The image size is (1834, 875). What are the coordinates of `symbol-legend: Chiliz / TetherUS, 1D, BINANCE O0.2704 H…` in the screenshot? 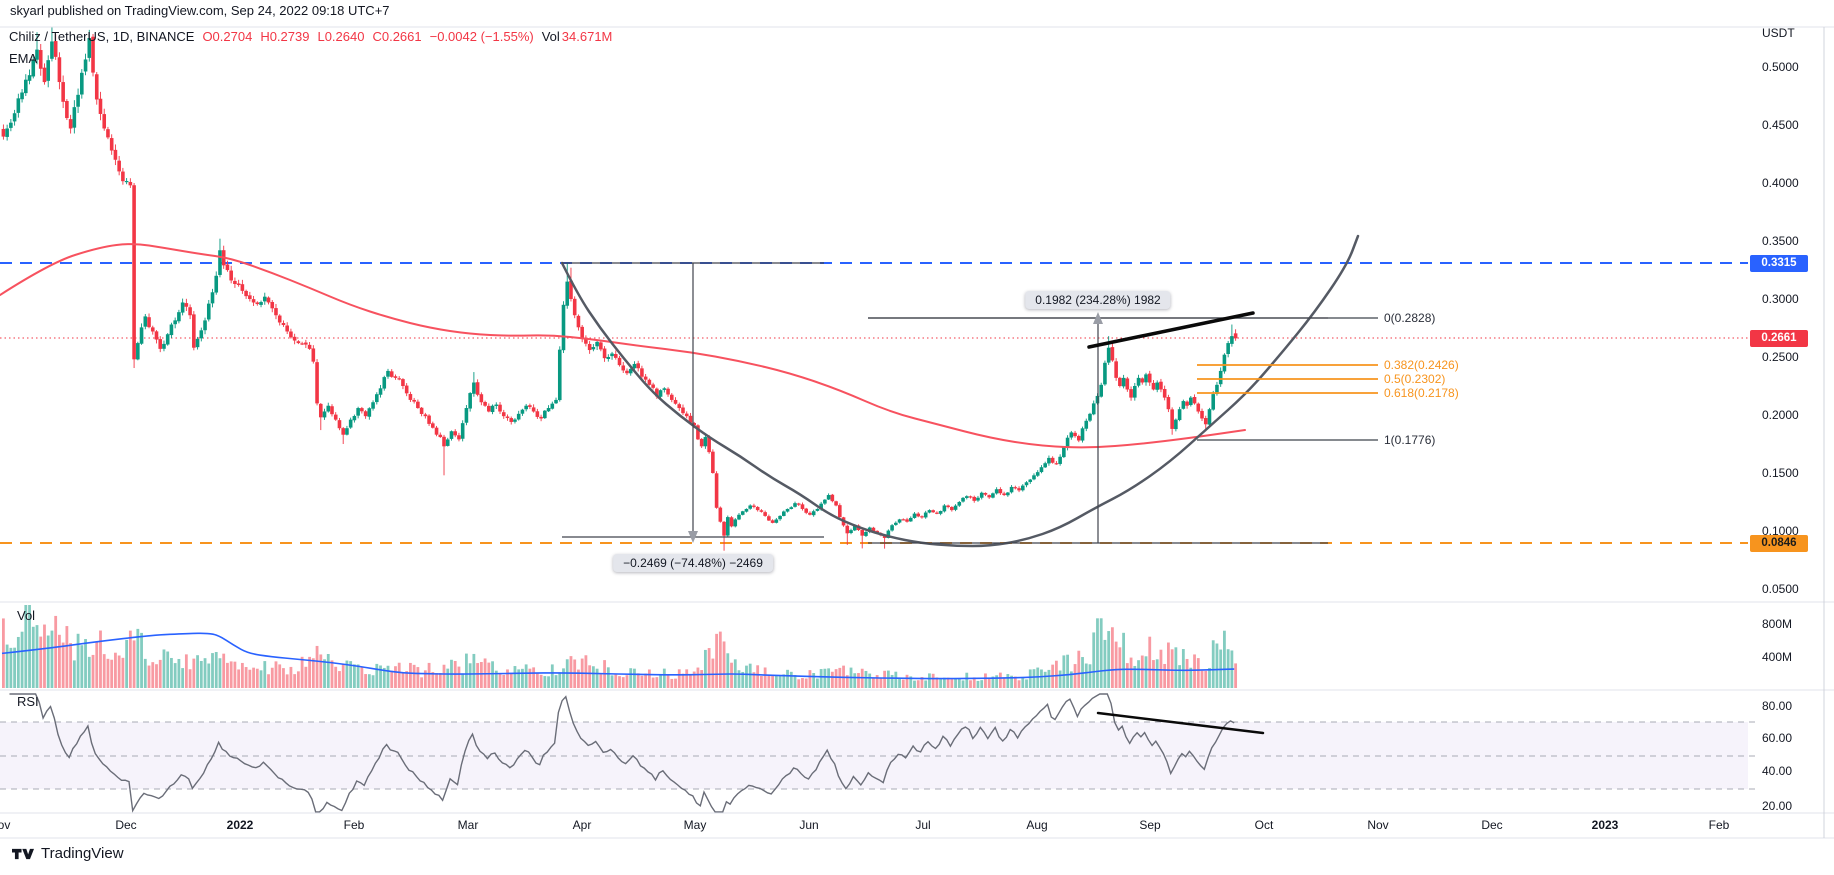 It's located at (310, 36).